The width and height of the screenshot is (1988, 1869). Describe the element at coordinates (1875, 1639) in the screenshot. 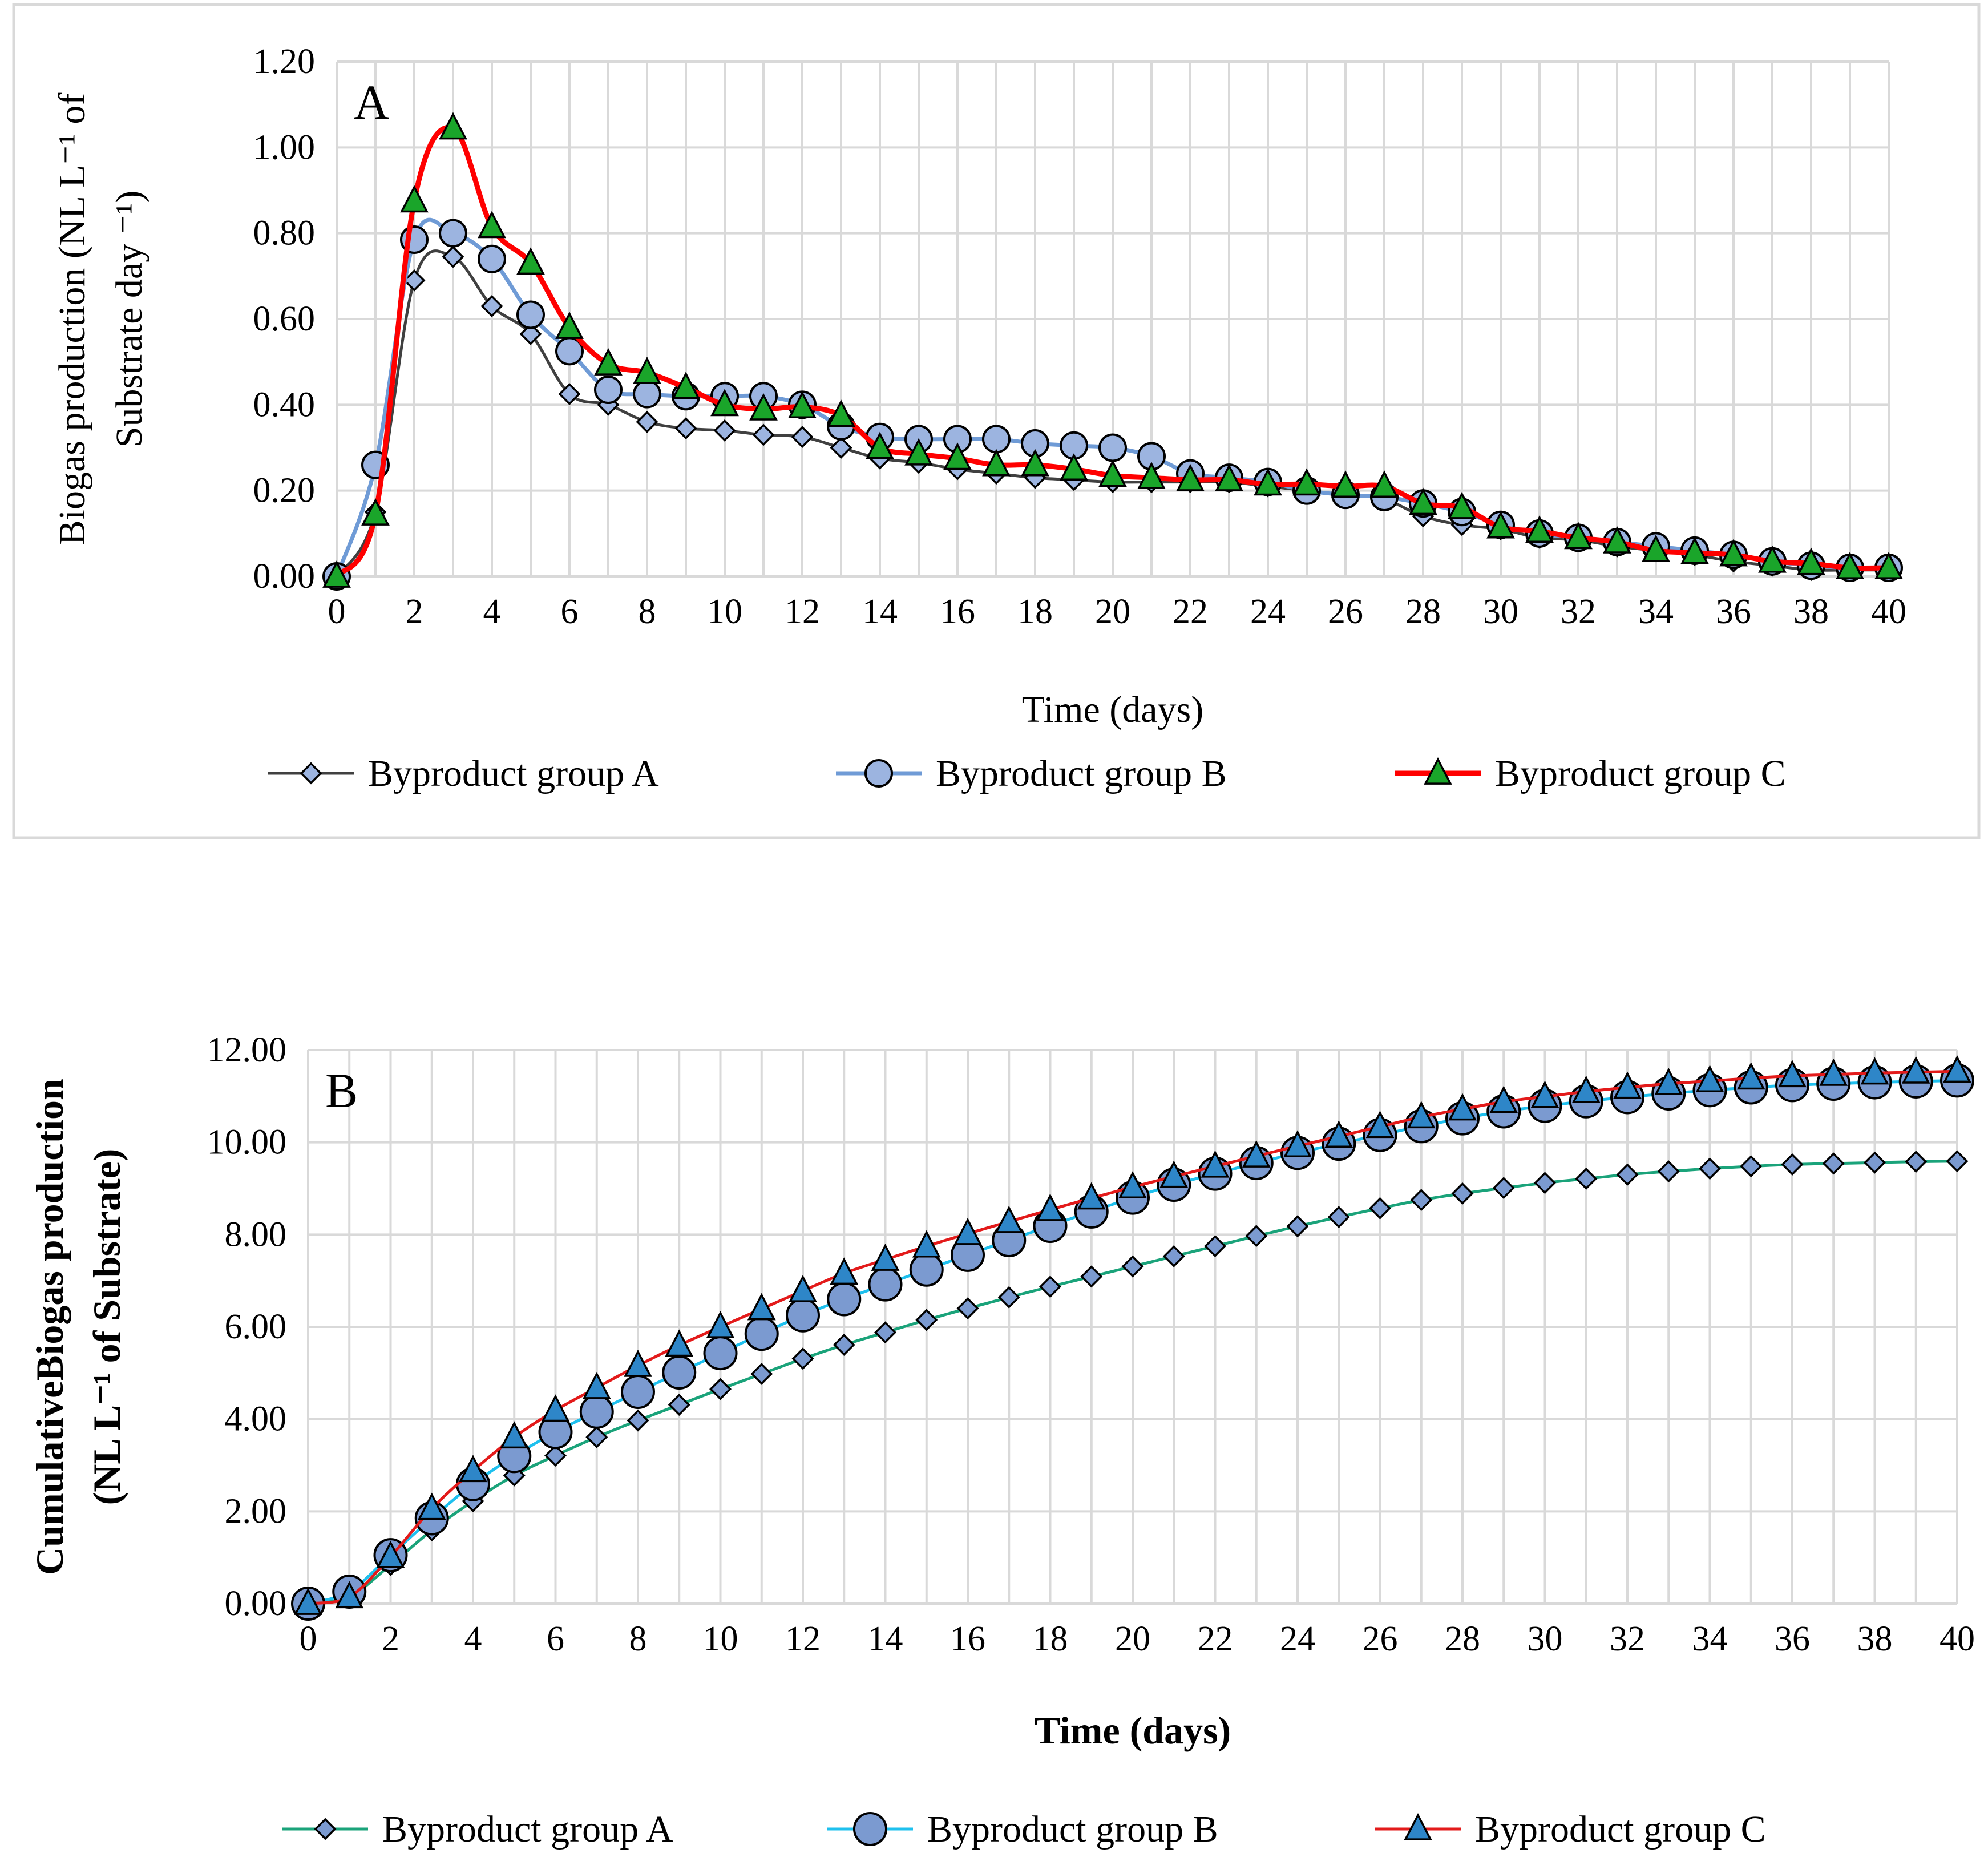

I see `x-tick-label: 38` at that location.